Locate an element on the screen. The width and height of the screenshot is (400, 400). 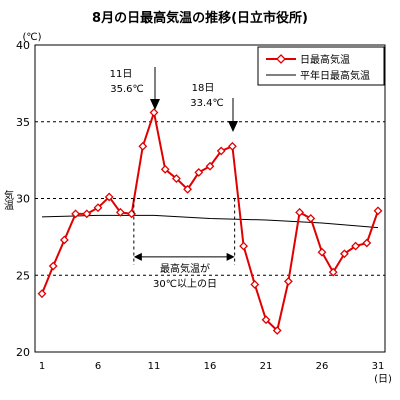
x-tick-26: 26 is located at coordinates (322, 366).